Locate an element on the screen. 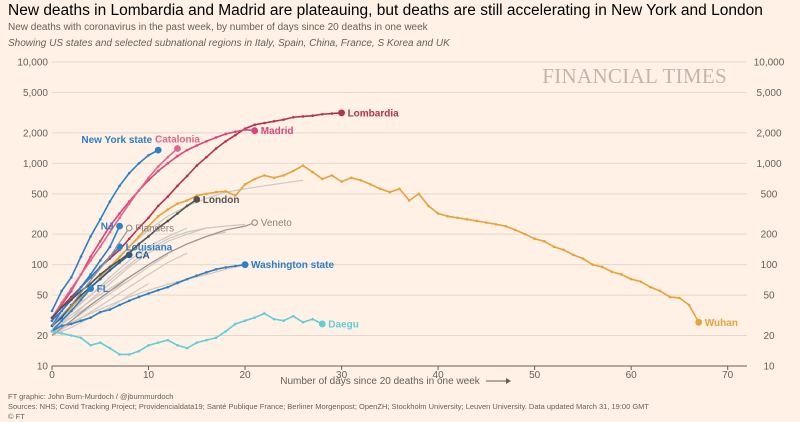 The height and width of the screenshot is (422, 800). wuhan-end-point is located at coordinates (699, 322).